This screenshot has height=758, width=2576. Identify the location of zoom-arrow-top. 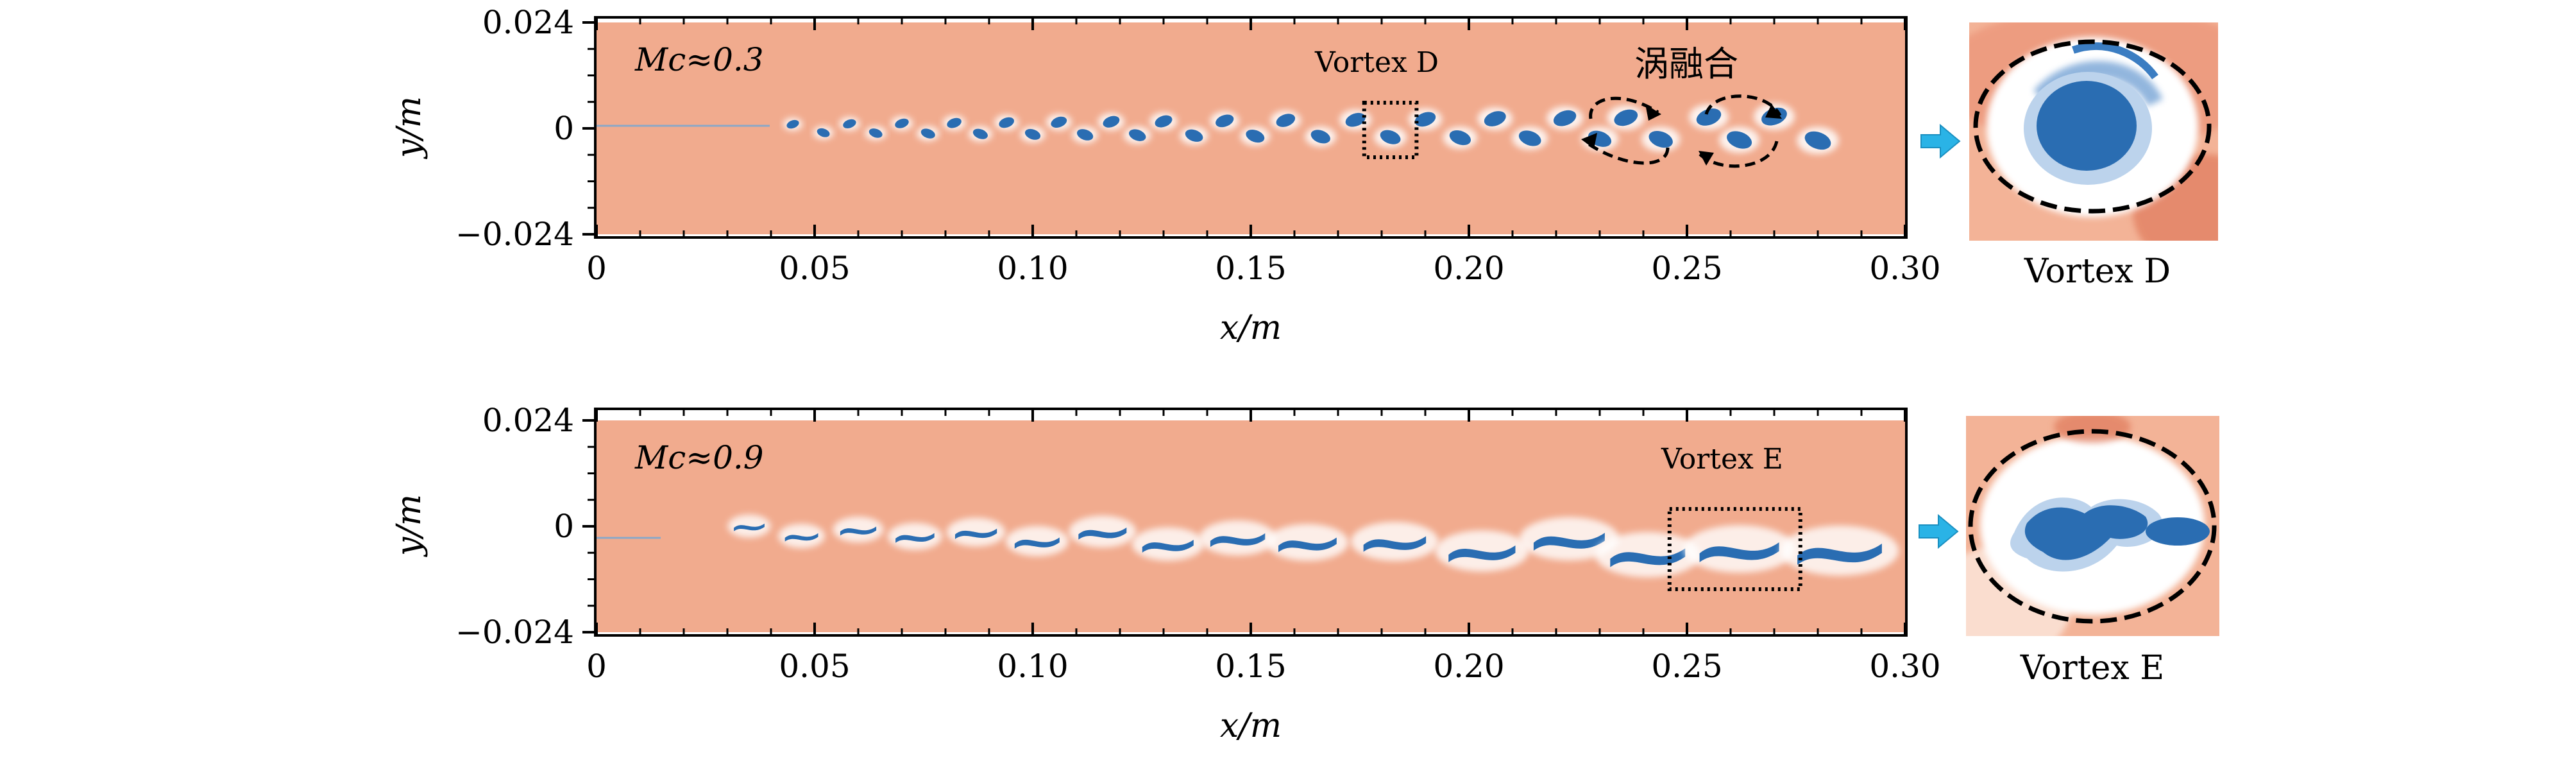
(1940, 141).